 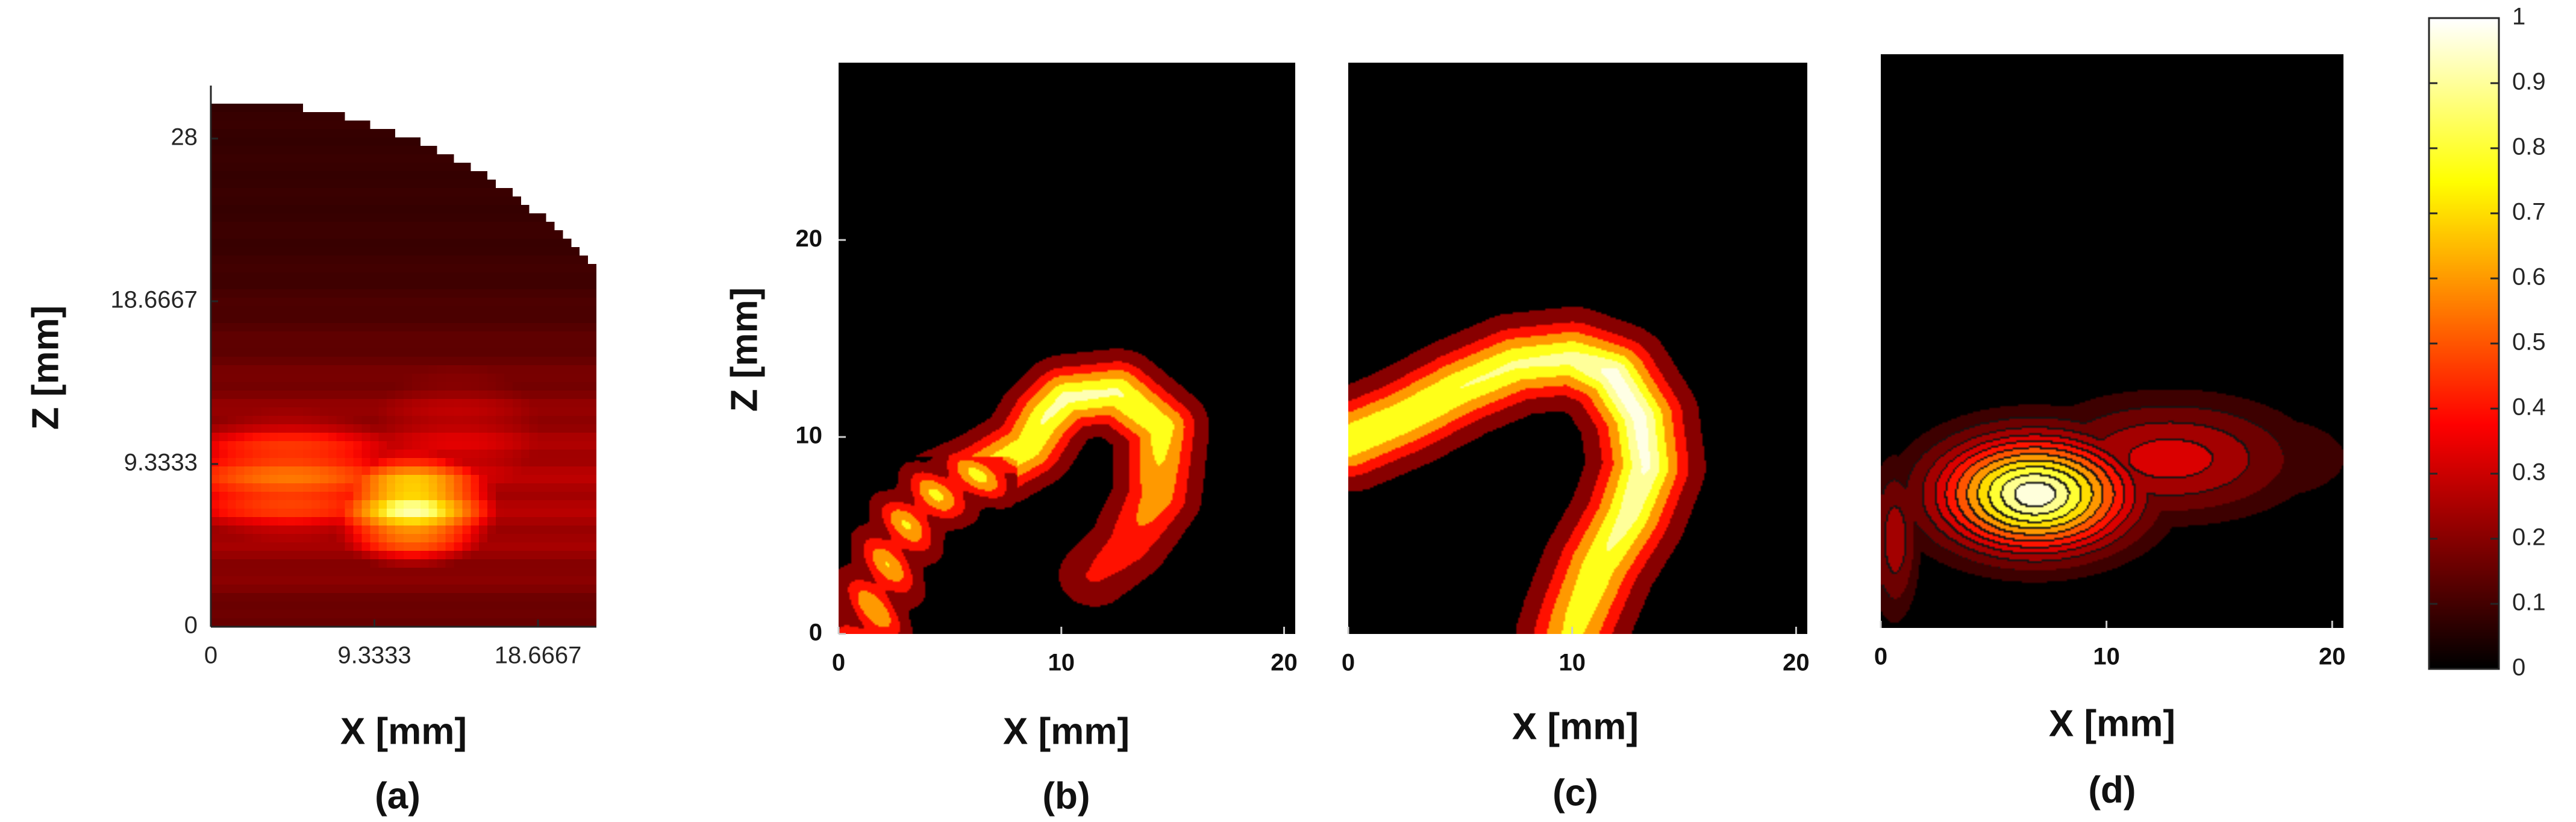 I want to click on y-axis-label-b: Z [mm], so click(x=745, y=349).